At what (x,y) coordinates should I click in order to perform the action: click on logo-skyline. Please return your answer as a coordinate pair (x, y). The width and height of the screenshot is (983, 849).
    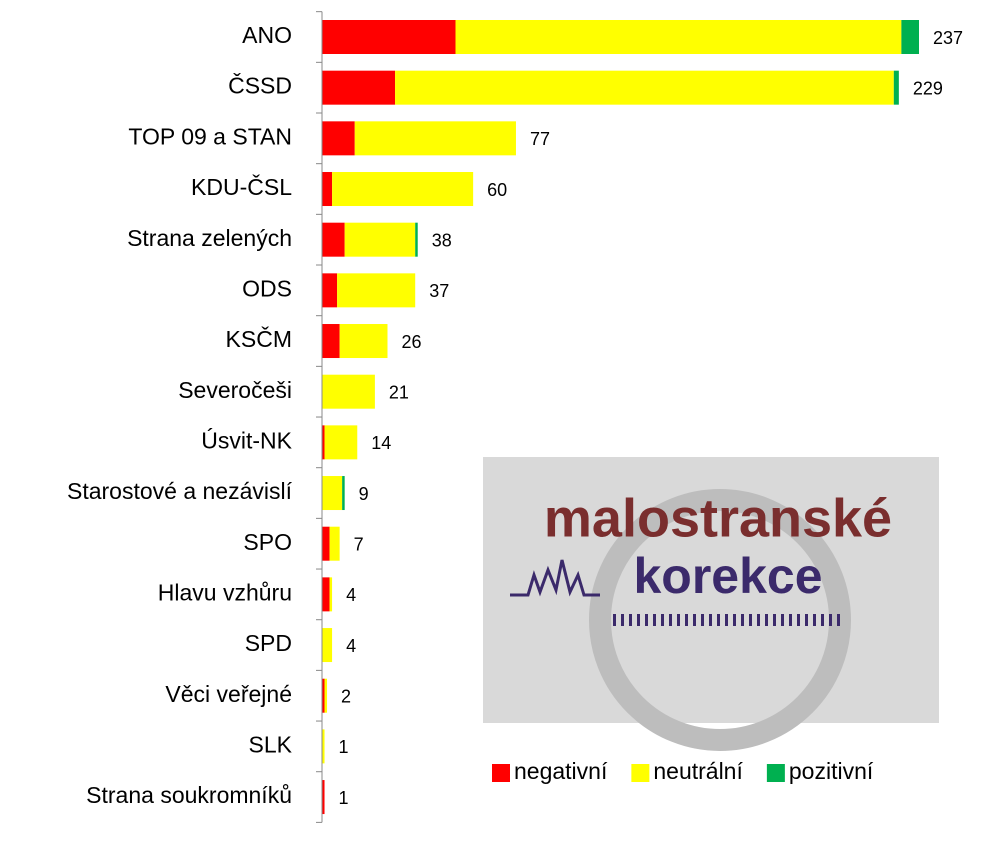
    Looking at the image, I should click on (555, 578).